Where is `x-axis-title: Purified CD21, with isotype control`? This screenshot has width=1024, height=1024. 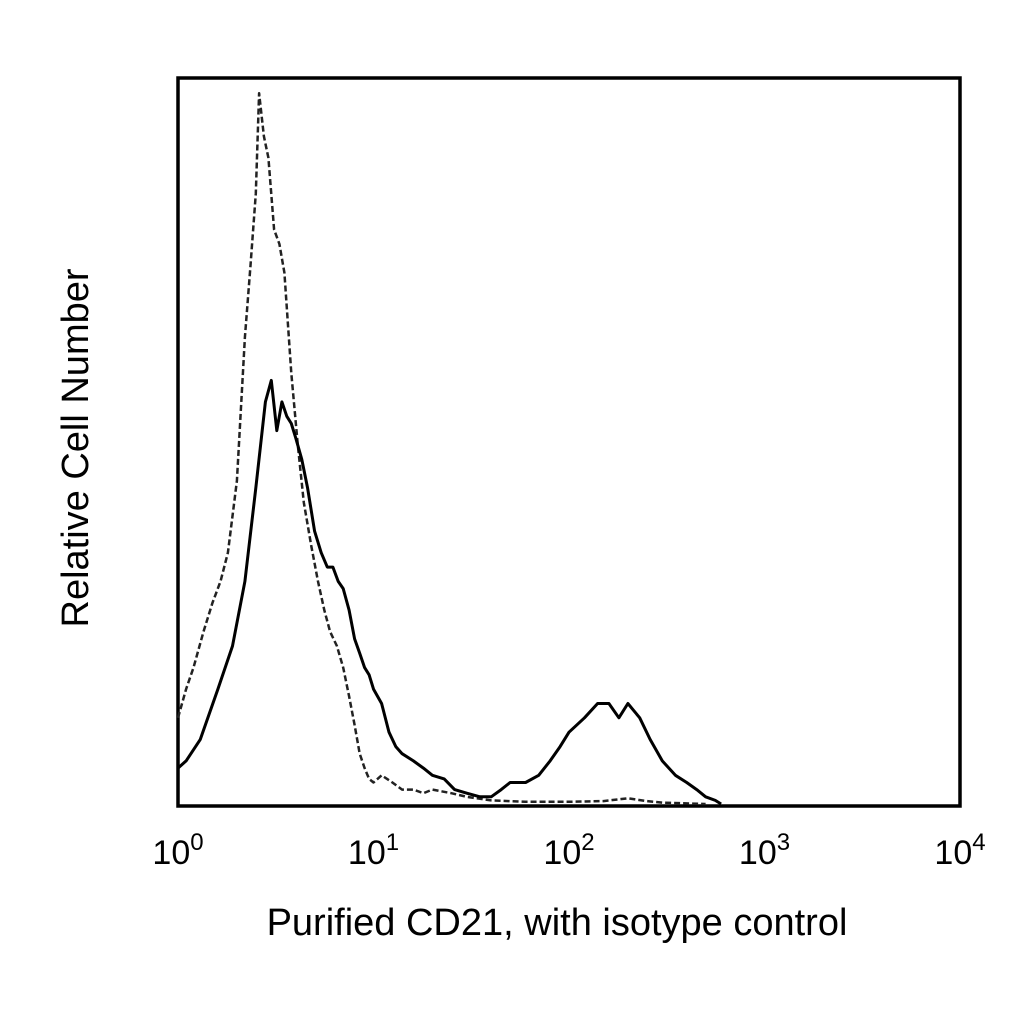 x-axis-title: Purified CD21, with isotype control is located at coordinates (557, 923).